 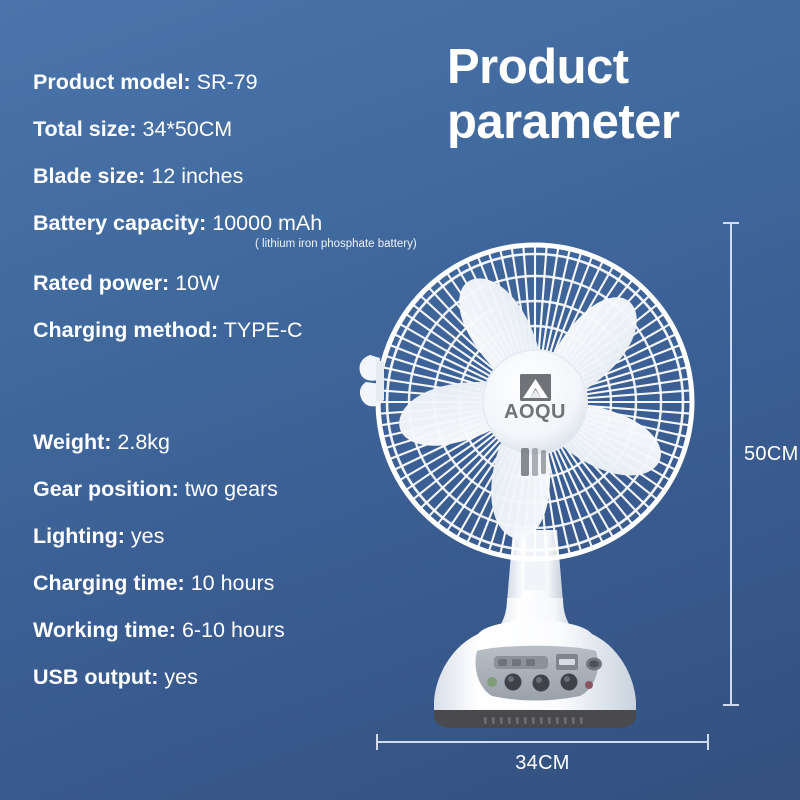 I want to click on spec-label: Blade size:, so click(x=89, y=176).